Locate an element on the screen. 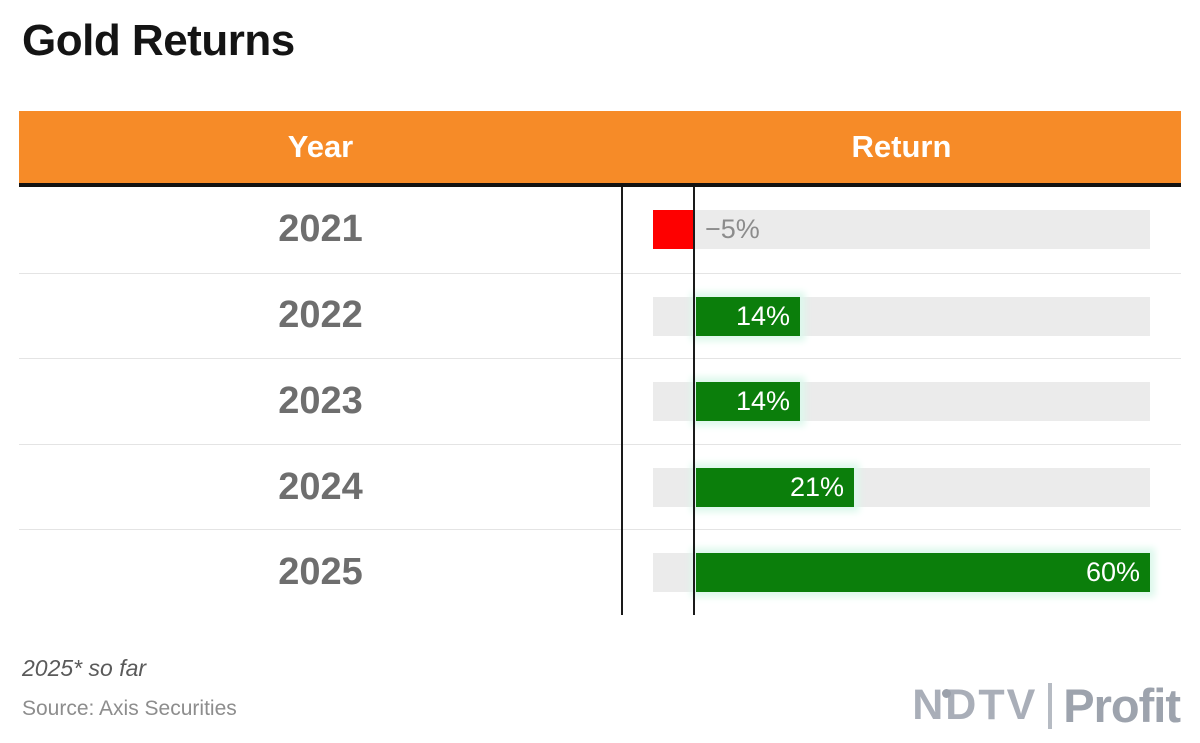 The height and width of the screenshot is (743, 1200). footnote: 2025* so far is located at coordinates (84, 668).